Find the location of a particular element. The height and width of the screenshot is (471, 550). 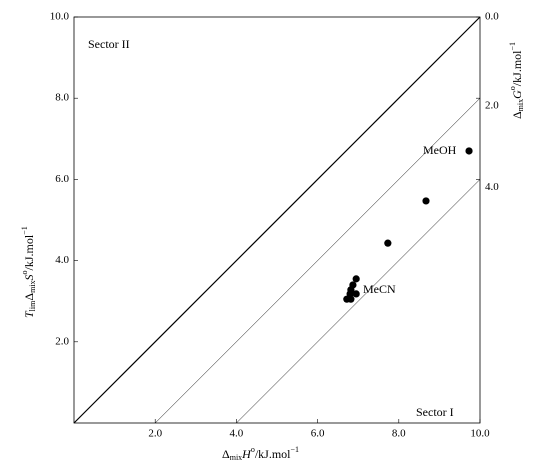

y2-axis-label: ΔmixGo/kJ.mol−1 is located at coordinates (516, 80).